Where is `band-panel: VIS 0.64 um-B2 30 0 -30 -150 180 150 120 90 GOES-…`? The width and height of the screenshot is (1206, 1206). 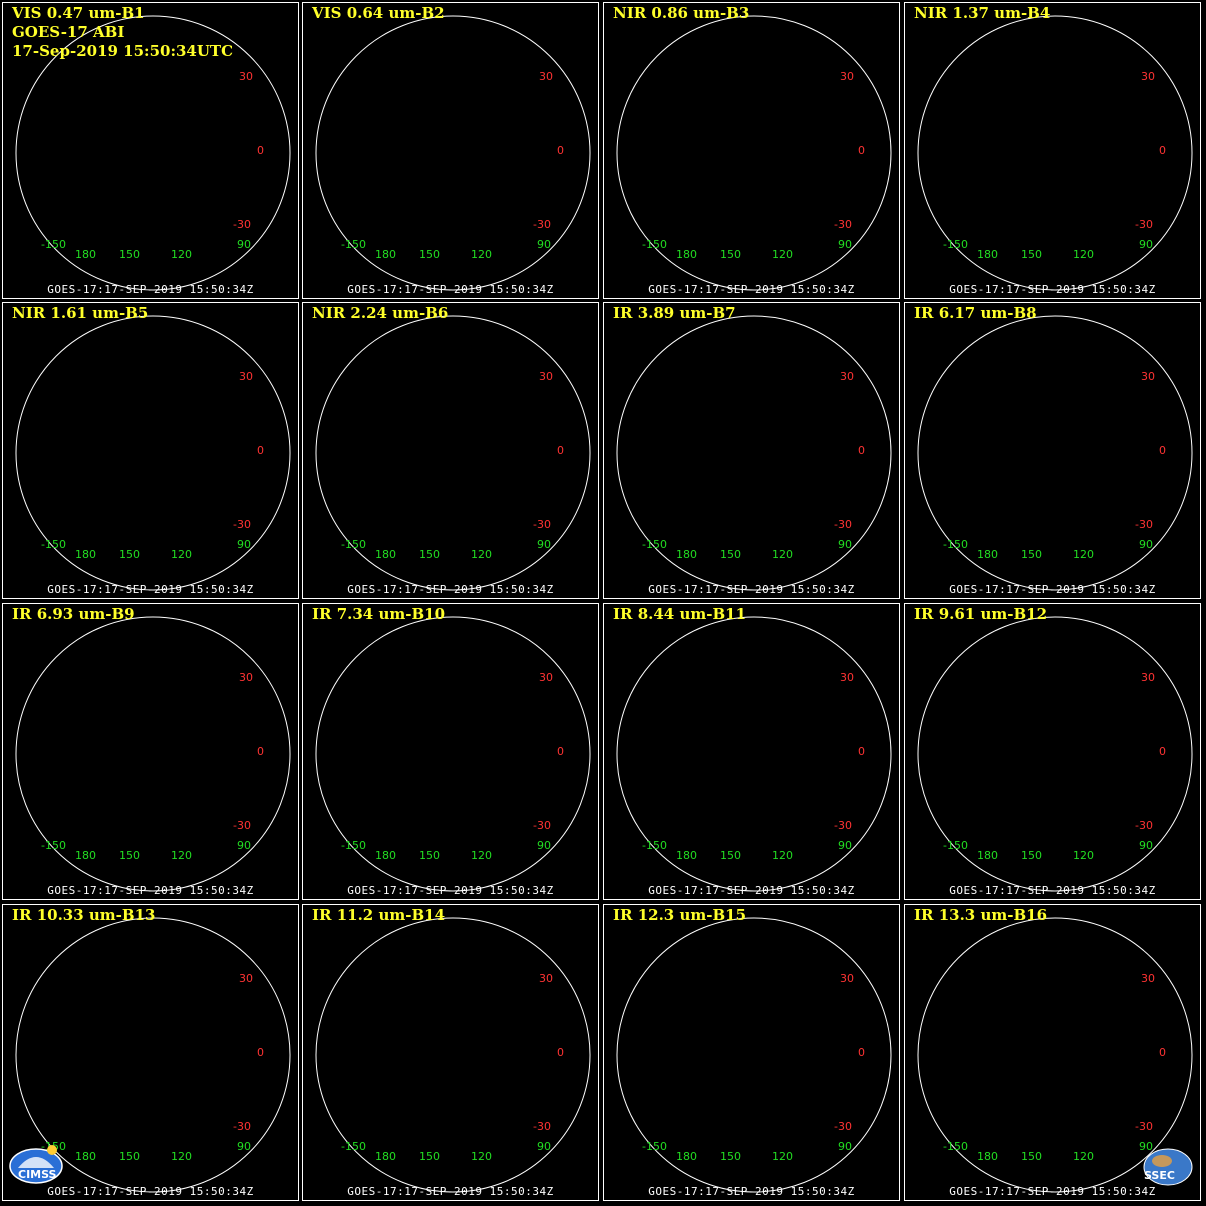
band-panel: VIS 0.64 um-B2 30 0 -30 -150 180 150 120 90 GOES-… is located at coordinates (450, 150).